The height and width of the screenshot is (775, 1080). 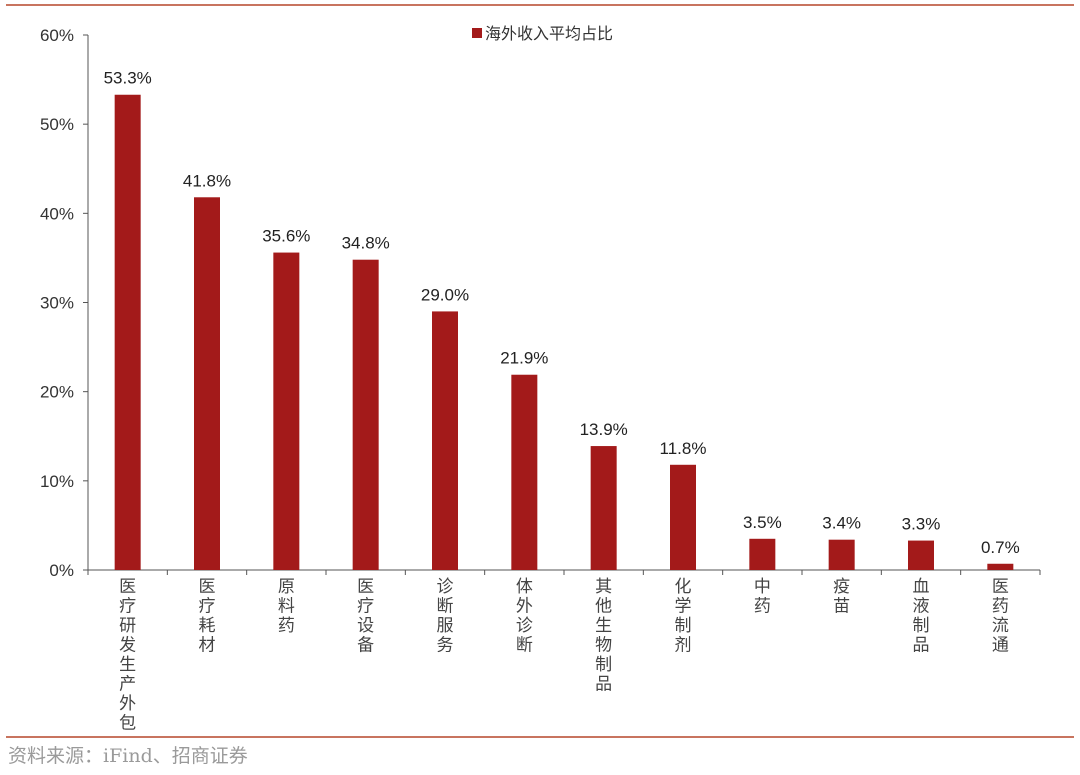 I want to click on data-label: 34.8%, so click(x=366, y=243).